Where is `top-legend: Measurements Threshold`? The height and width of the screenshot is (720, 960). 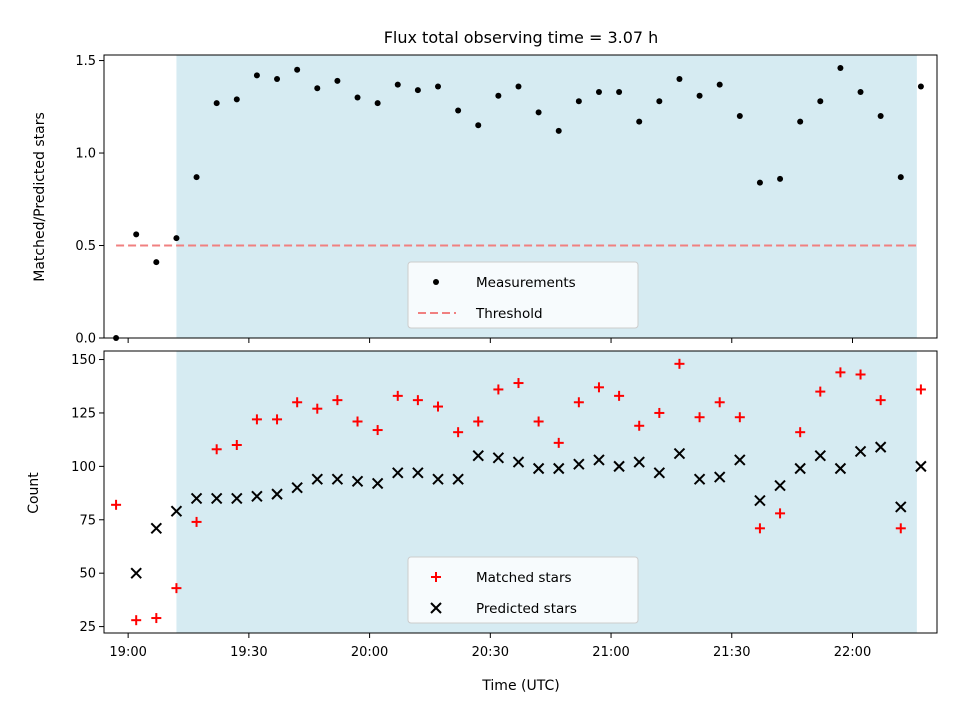
top-legend: Measurements Threshold is located at coordinates (523, 295).